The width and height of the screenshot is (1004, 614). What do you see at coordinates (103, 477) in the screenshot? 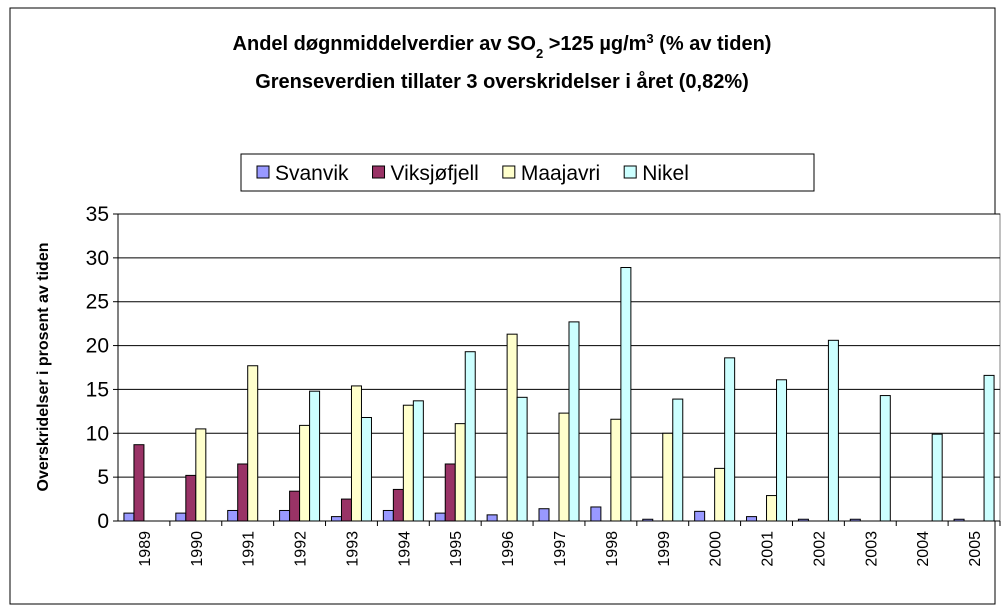
I see `y-tick-label: 5` at bounding box center [103, 477].